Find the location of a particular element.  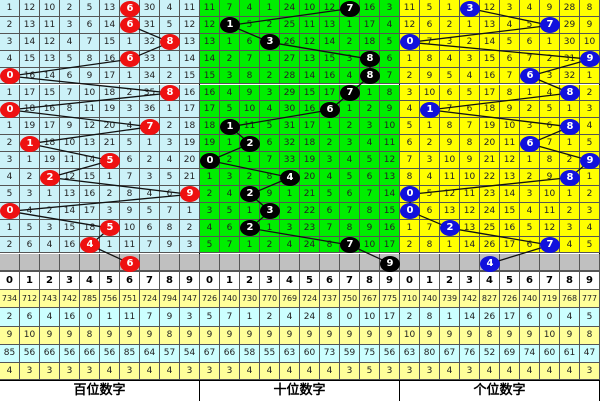

omission-cell: 21 is located at coordinates (190, 177).